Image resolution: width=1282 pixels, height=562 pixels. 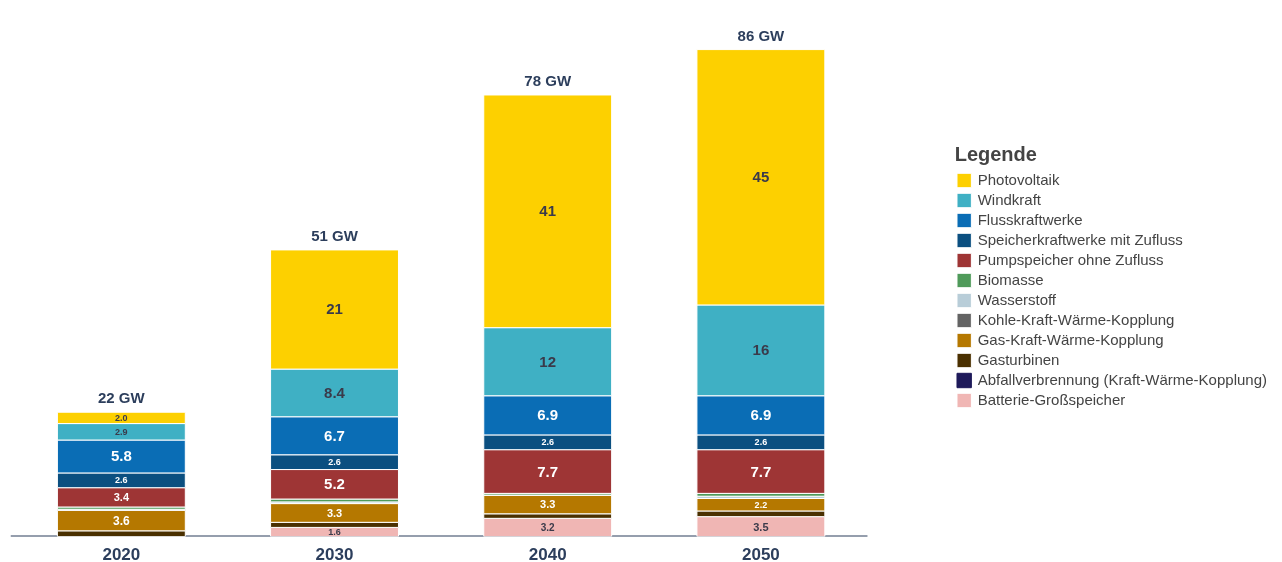 What do you see at coordinates (1051, 399) in the screenshot?
I see `legend-label: Batterie-Großspeicher` at bounding box center [1051, 399].